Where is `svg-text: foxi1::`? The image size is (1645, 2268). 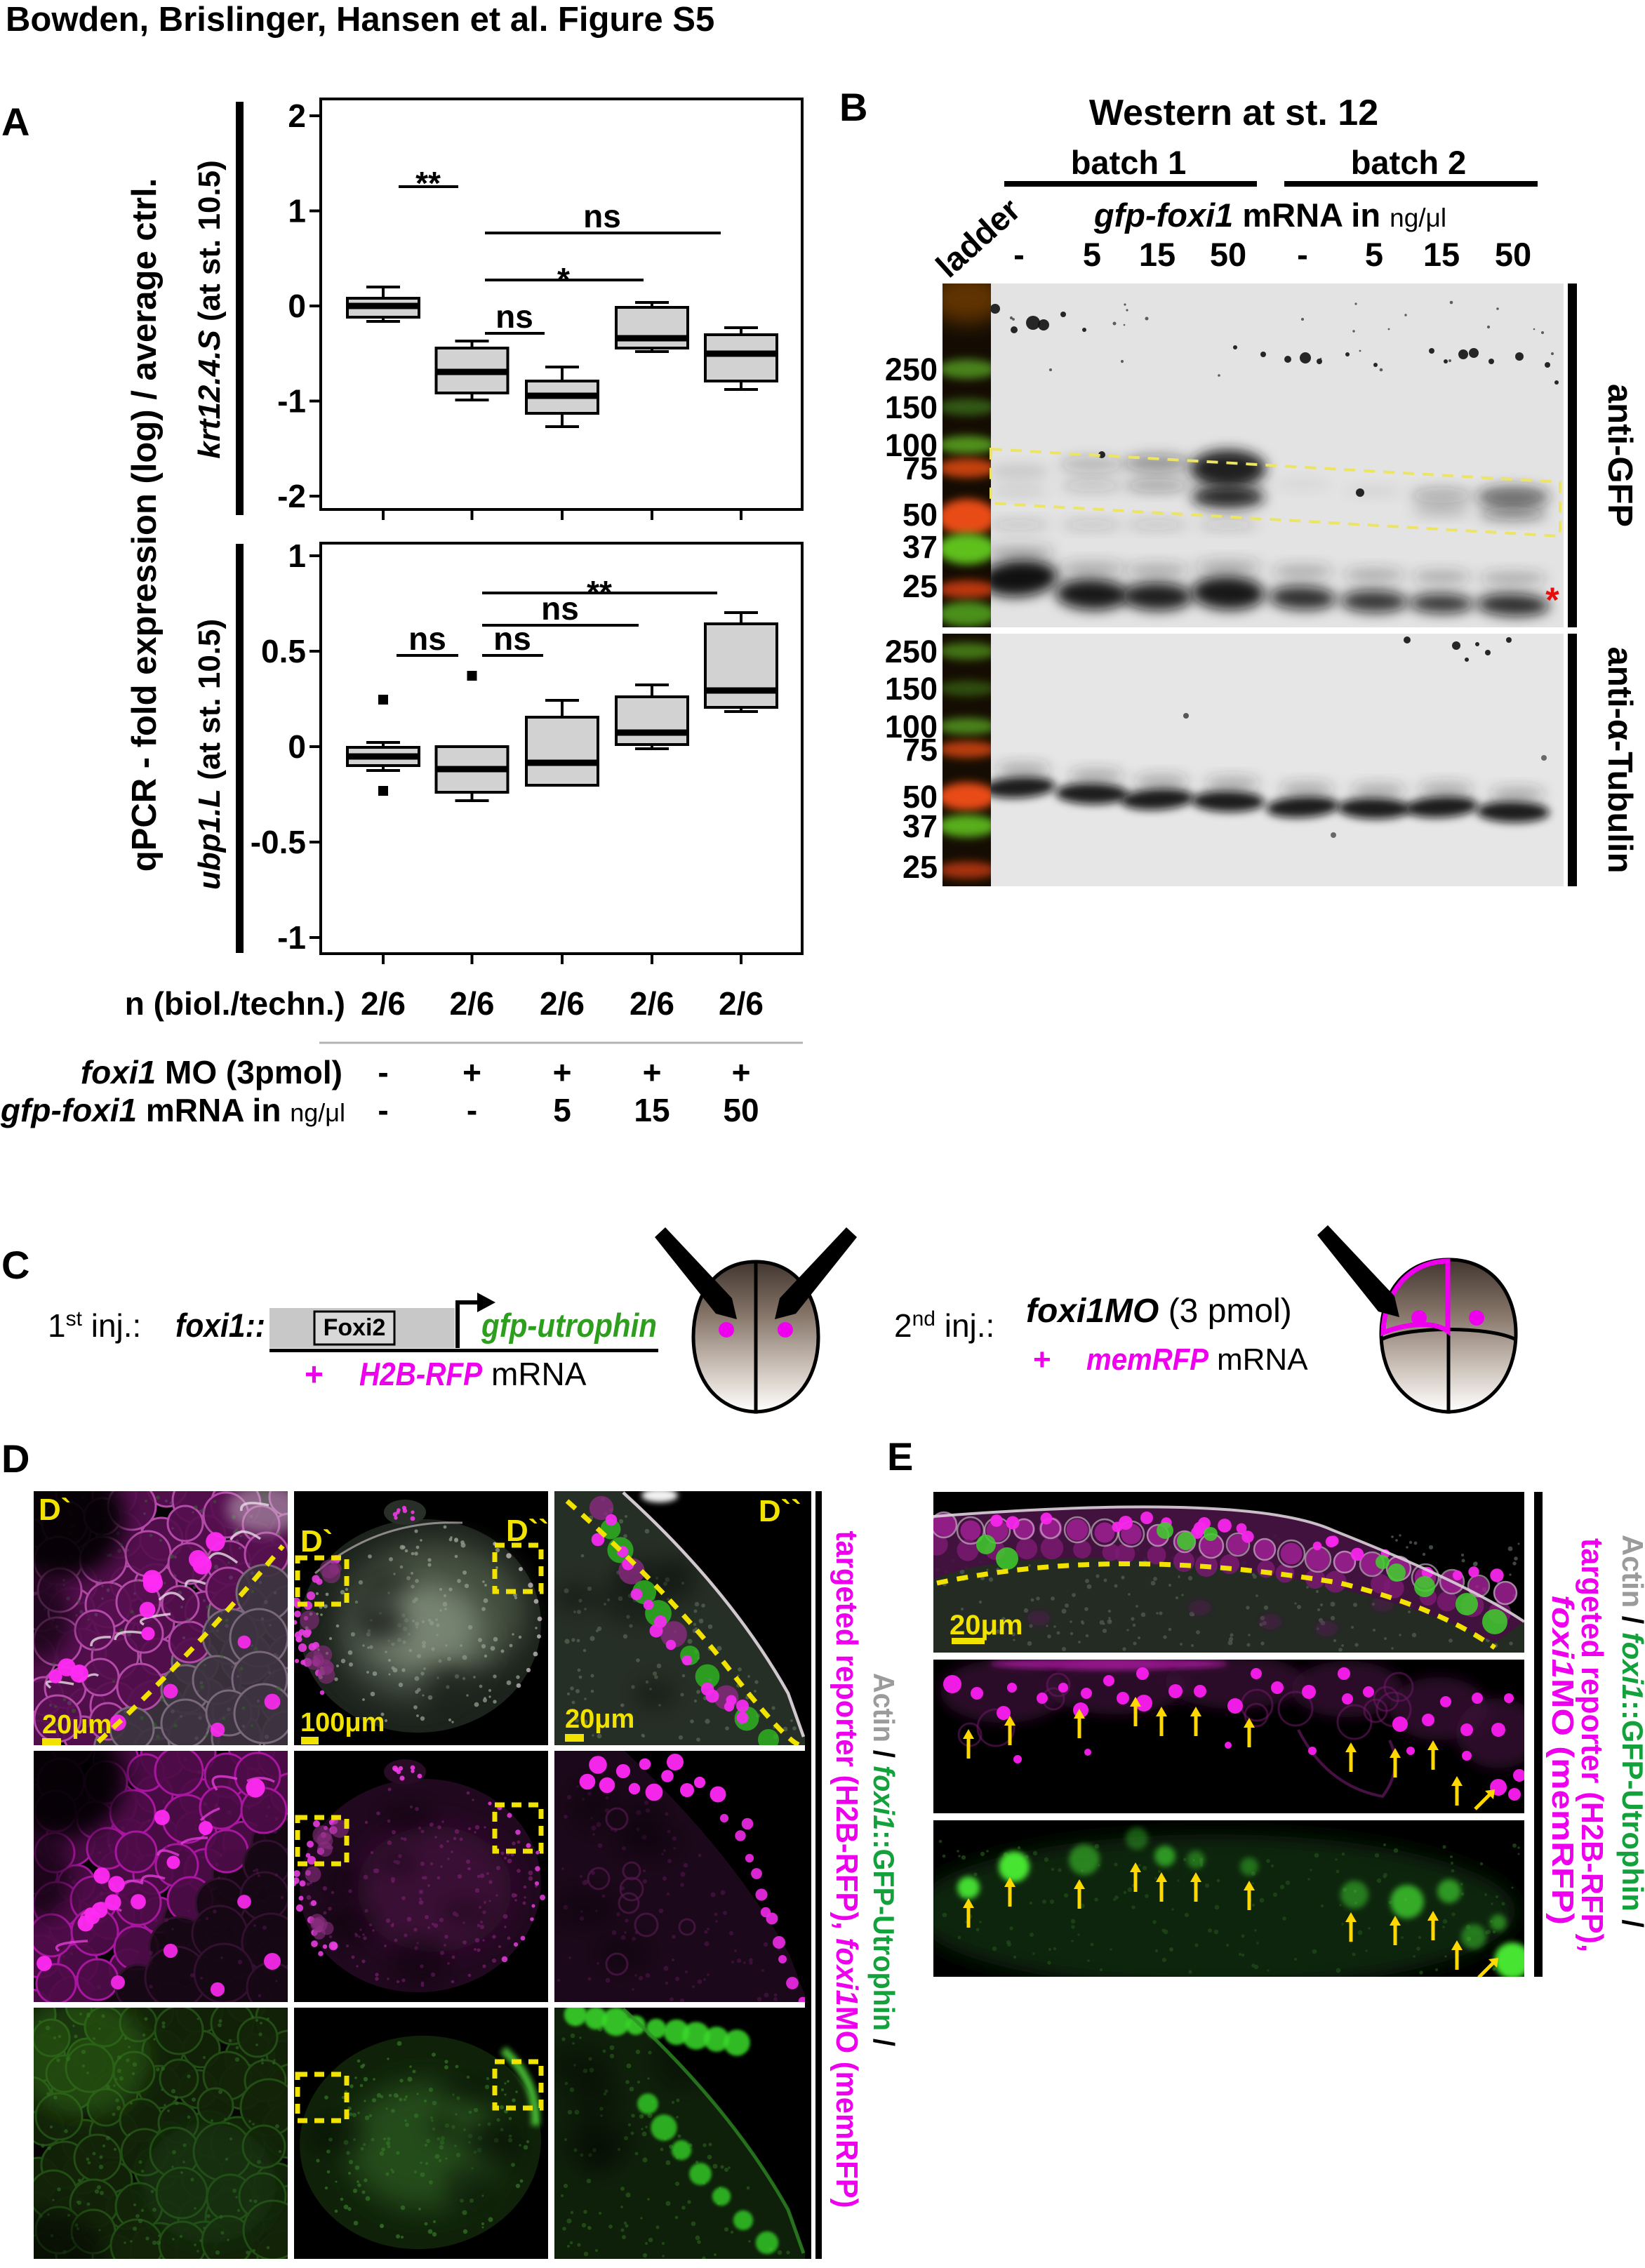 svg-text: foxi1:: is located at coordinates (220, 1325).